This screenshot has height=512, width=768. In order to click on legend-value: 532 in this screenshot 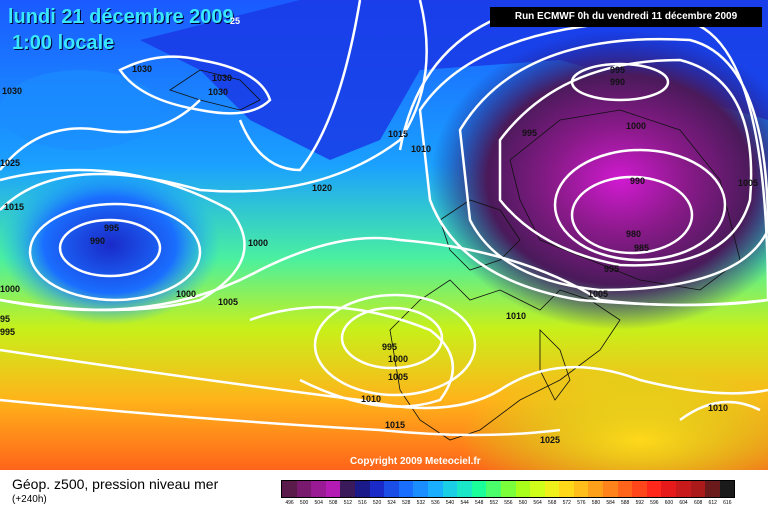, I will do `click(421, 503)`.